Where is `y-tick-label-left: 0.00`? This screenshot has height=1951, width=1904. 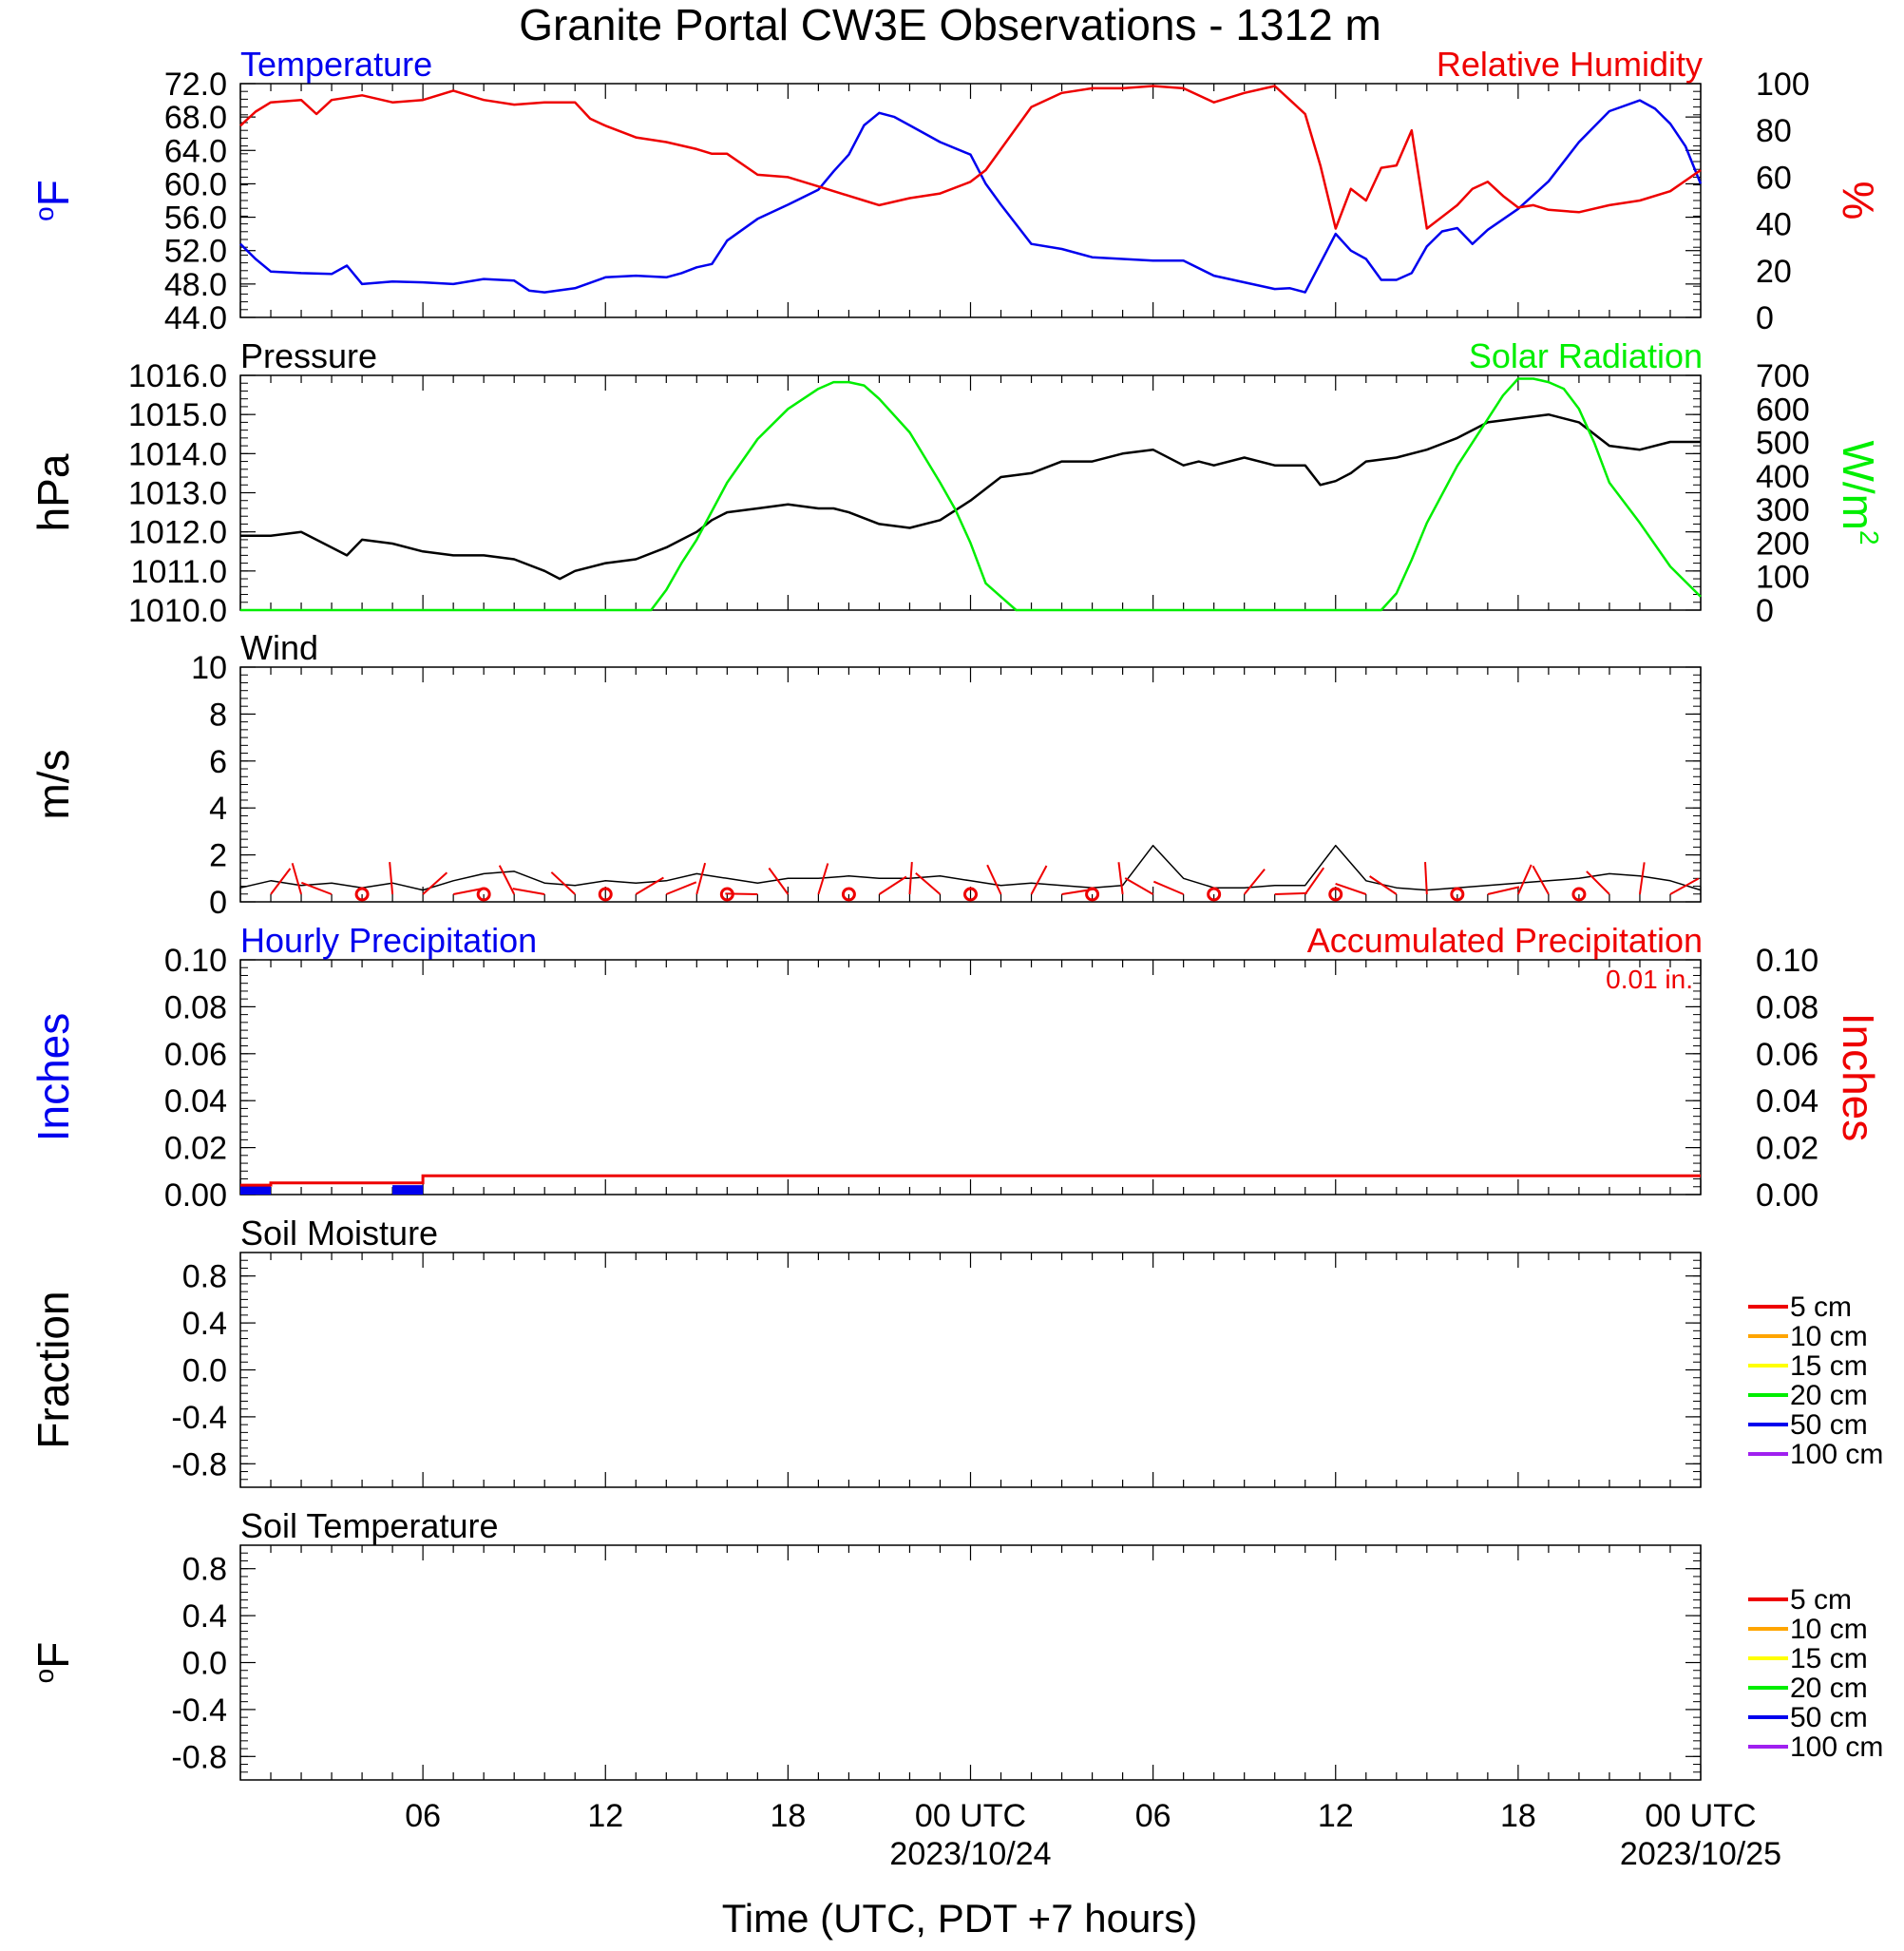 y-tick-label-left: 0.00 is located at coordinates (195, 1196).